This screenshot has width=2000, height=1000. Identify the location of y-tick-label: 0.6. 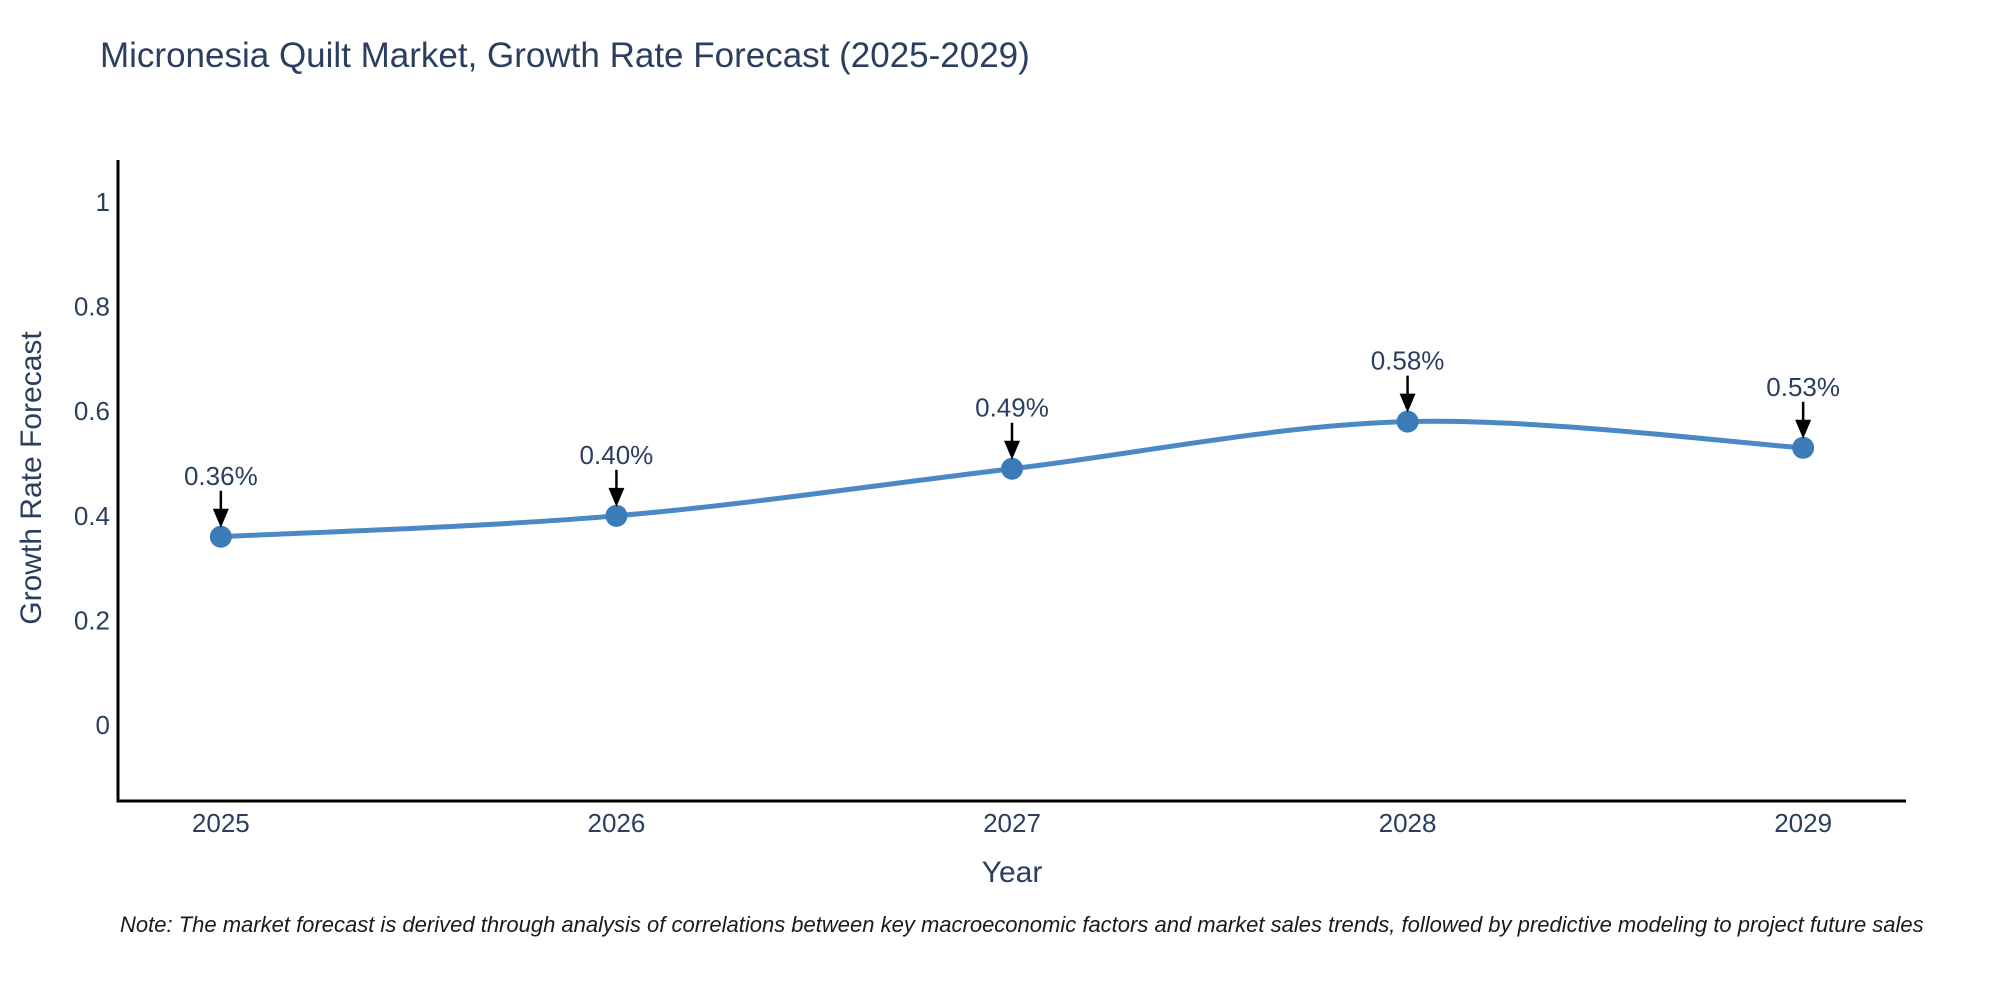
(92, 411).